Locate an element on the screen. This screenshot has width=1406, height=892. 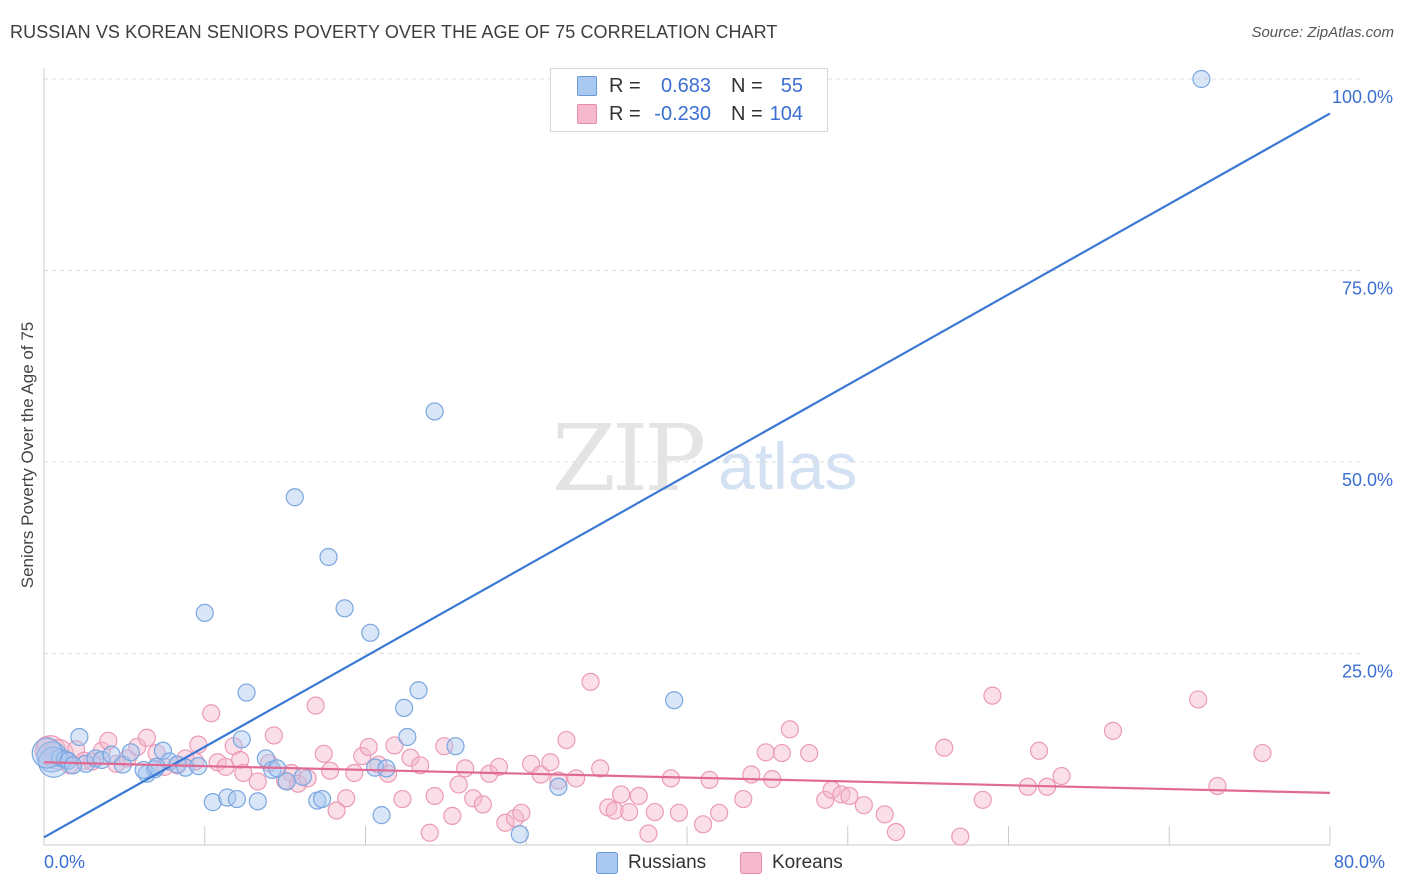
correlation-legend: R = 0.683 N = 55 R = -0.230 N = 104 is located at coordinates (689, 100).